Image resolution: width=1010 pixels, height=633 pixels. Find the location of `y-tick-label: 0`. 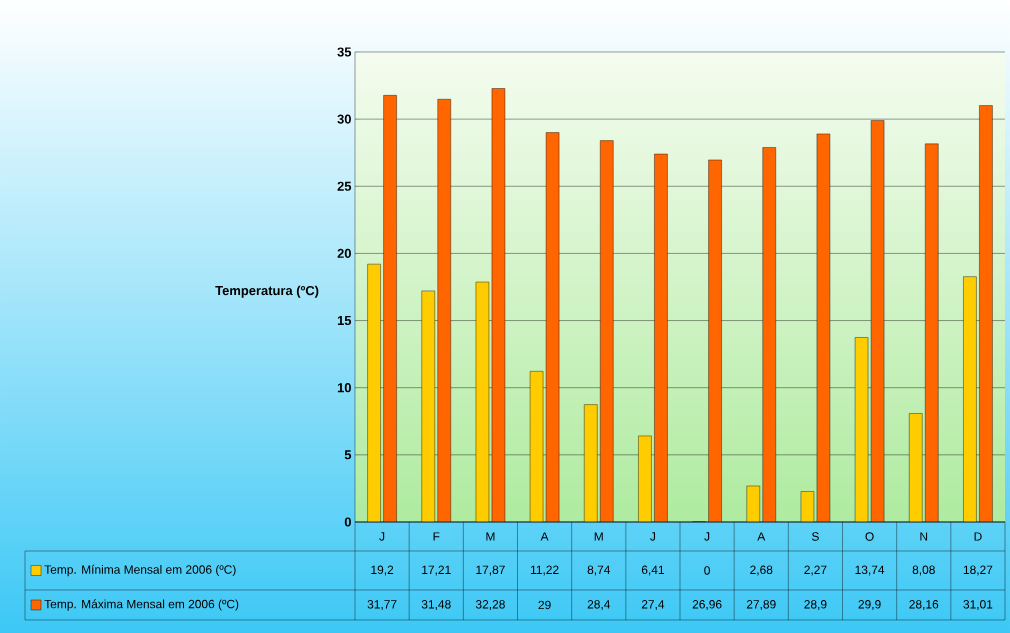

y-tick-label: 0 is located at coordinates (347, 522).